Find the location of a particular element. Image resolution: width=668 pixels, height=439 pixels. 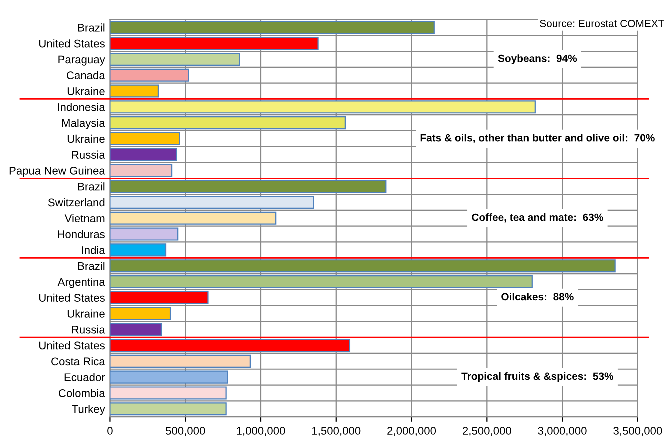

y-tick-label: Switzerland is located at coordinates (76, 202).